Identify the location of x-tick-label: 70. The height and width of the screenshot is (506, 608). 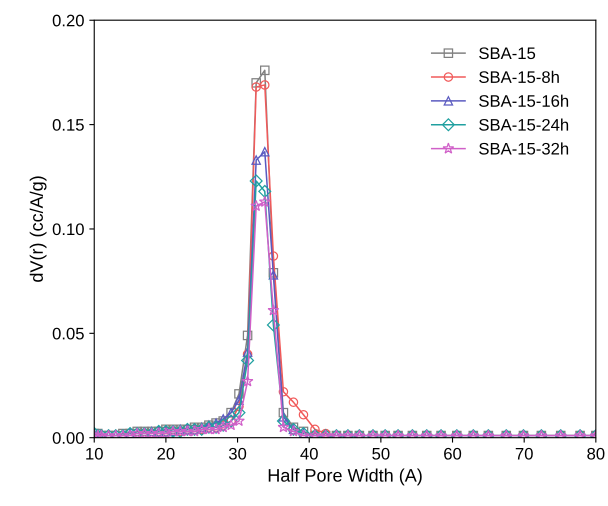
(524, 454).